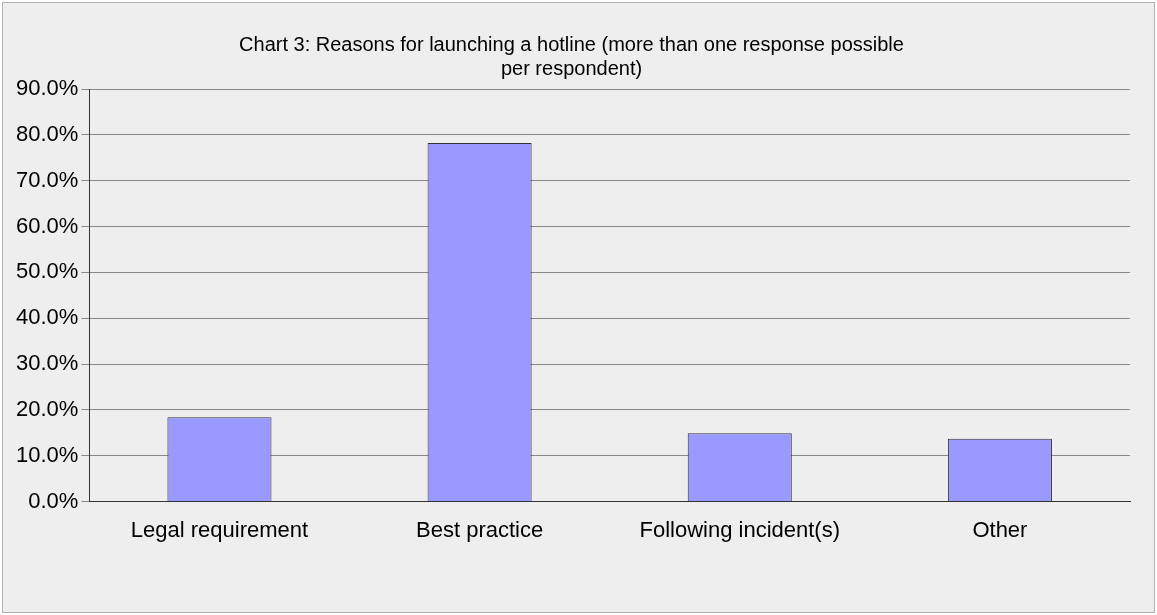 This screenshot has width=1157, height=615. What do you see at coordinates (571, 43) in the screenshot?
I see `text: Chart 3: Reasons for launching a hotline (more than one response possible` at bounding box center [571, 43].